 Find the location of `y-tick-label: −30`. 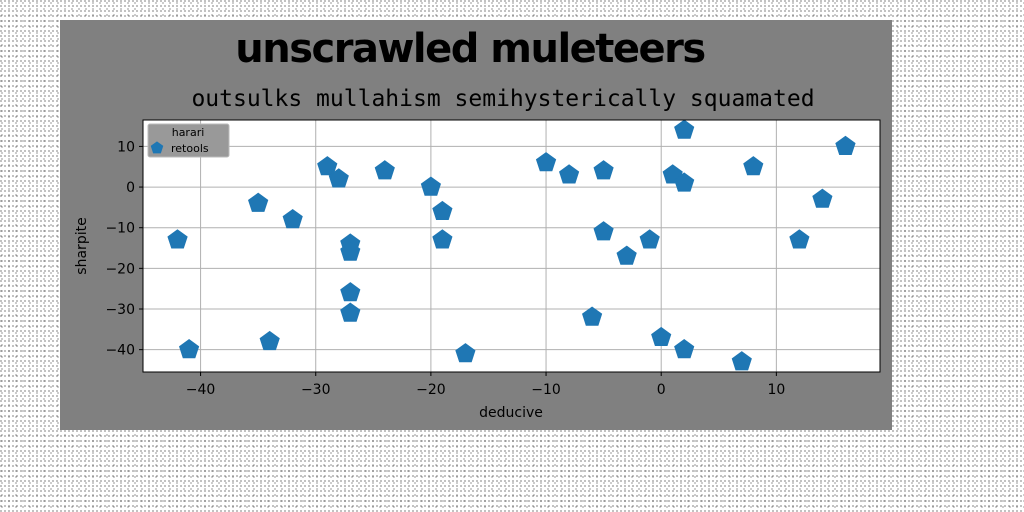

y-tick-label: −30 is located at coordinates (120, 310).